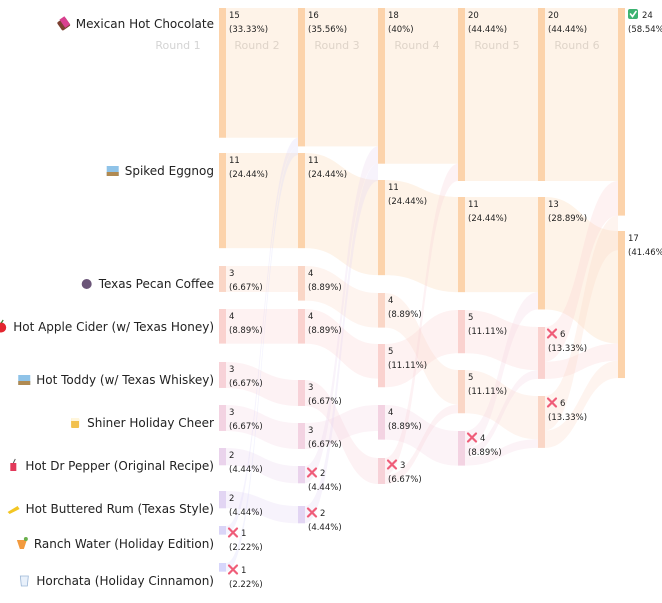  What do you see at coordinates (145, 24) in the screenshot?
I see `candidate-label: Mexican Hot Chocolate` at bounding box center [145, 24].